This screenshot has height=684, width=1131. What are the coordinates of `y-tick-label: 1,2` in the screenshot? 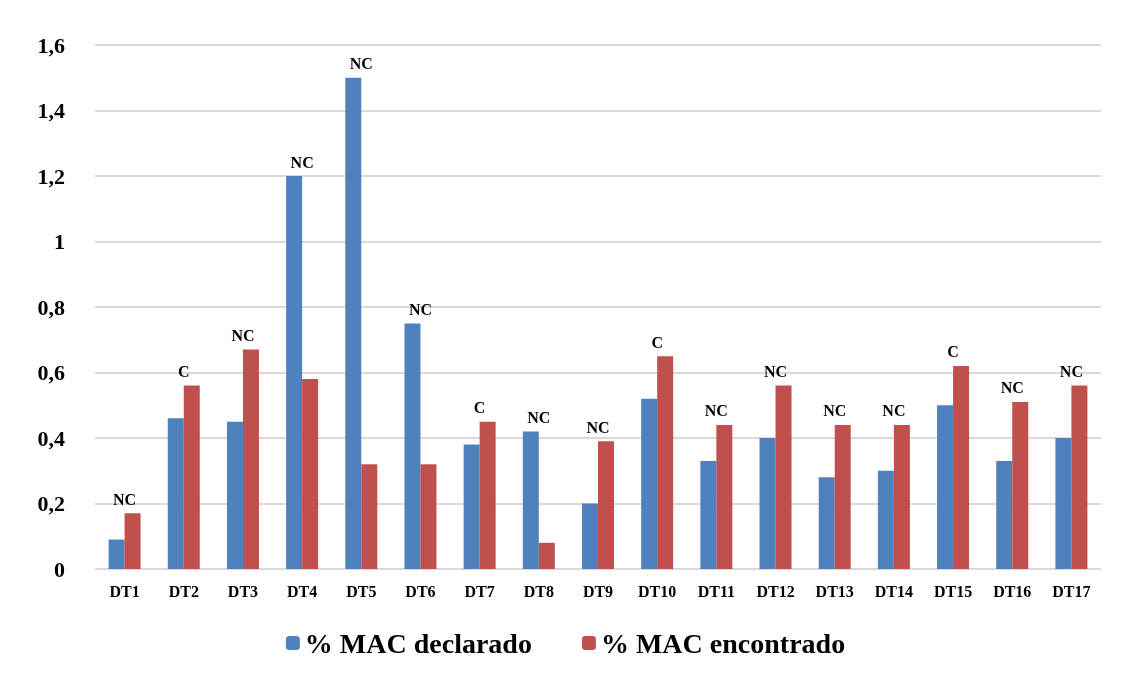 It's located at (51, 176).